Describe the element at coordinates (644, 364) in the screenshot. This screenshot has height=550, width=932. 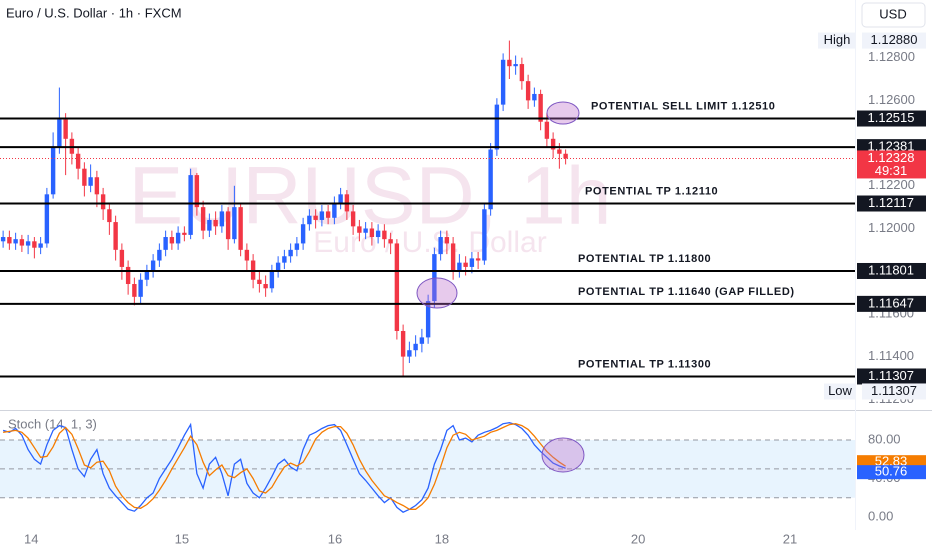
I see `level-annotation: POTENTIAL TP 1.11300` at that location.